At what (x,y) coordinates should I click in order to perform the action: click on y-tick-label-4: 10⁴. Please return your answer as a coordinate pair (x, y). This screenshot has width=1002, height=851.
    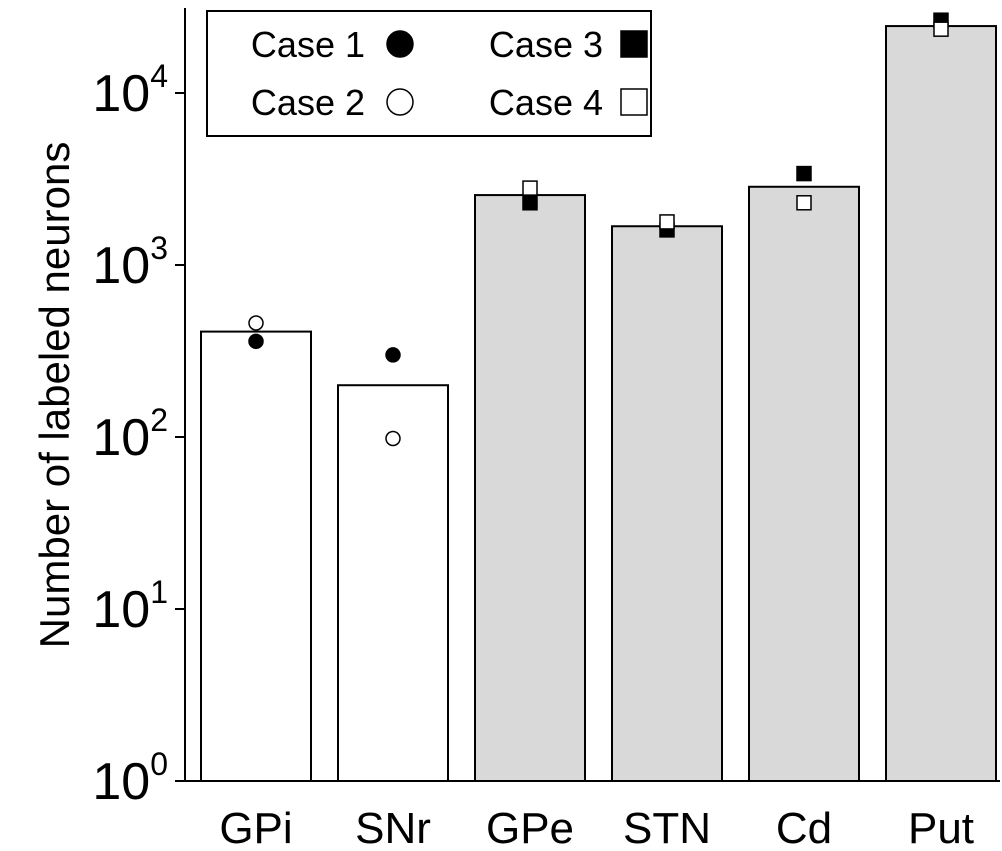
    Looking at the image, I should click on (130, 90).